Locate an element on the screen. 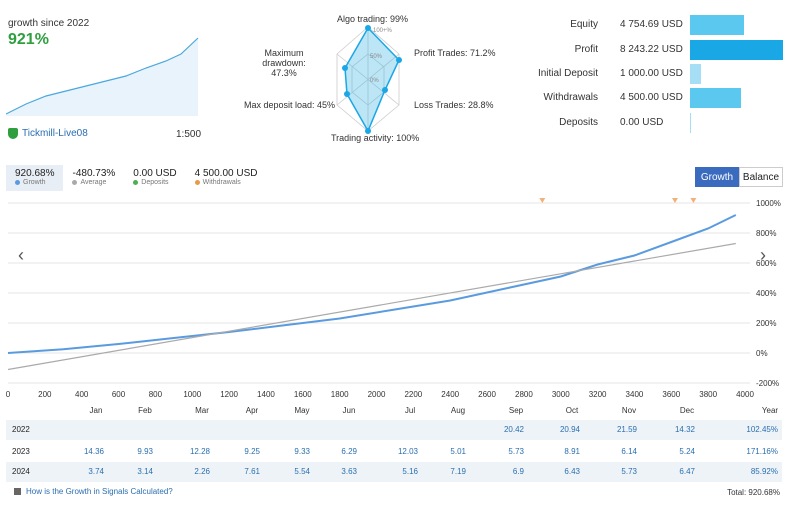 The width and height of the screenshot is (790, 512). stat-row: Profit 8 243.22 USD is located at coordinates (615, 50).